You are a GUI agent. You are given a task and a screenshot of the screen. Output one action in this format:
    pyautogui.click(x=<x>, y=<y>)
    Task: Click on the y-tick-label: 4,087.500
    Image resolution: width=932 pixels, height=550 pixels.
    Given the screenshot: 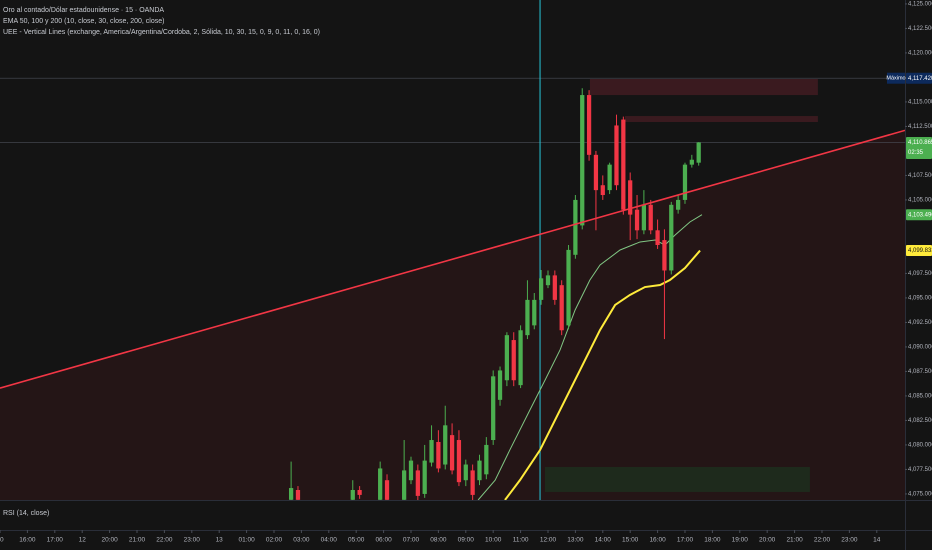 What is the action you would take?
    pyautogui.click(x=920, y=372)
    